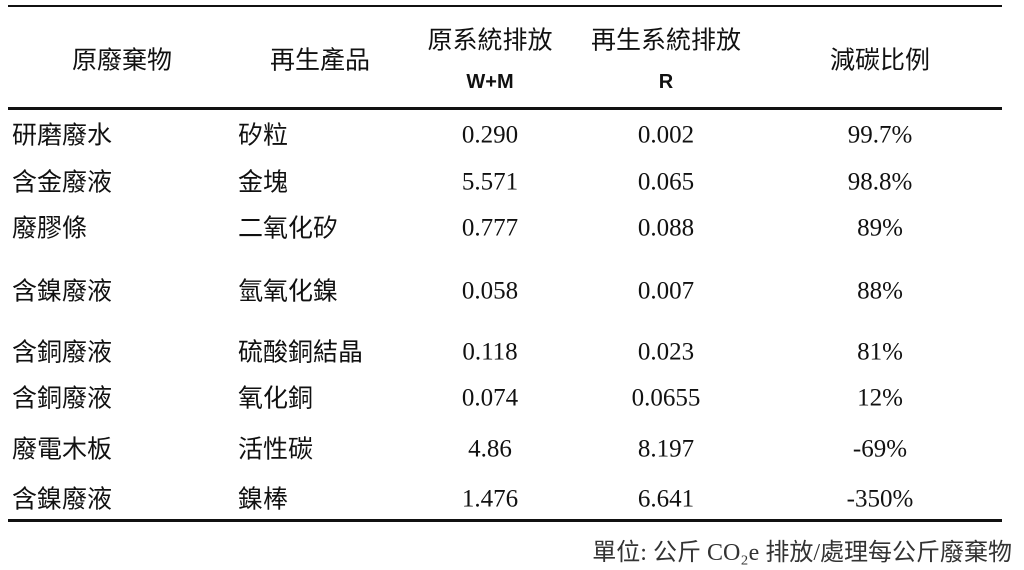 This screenshot has width=1024, height=570. I want to click on product-cell: 鎳棒, so click(263, 499).